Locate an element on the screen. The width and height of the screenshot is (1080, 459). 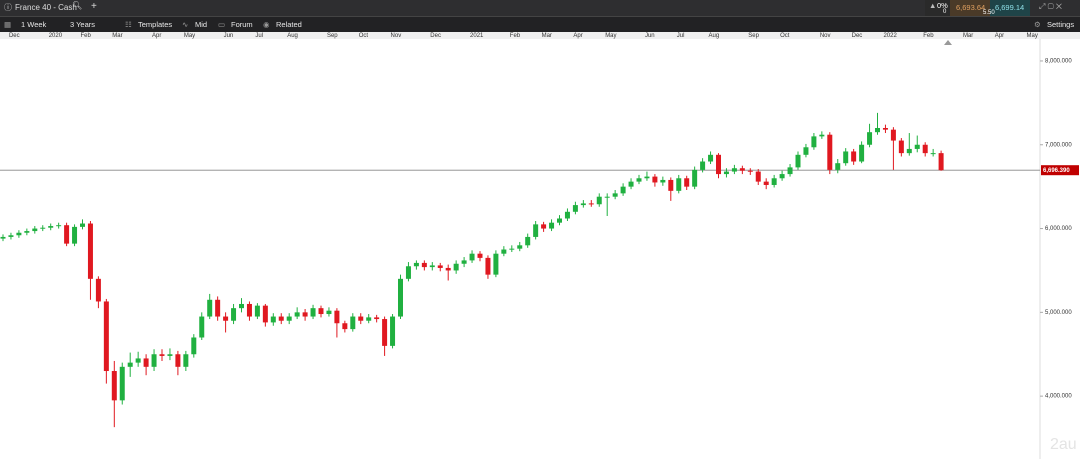
x-tick-label: 2021 is located at coordinates (477, 36).